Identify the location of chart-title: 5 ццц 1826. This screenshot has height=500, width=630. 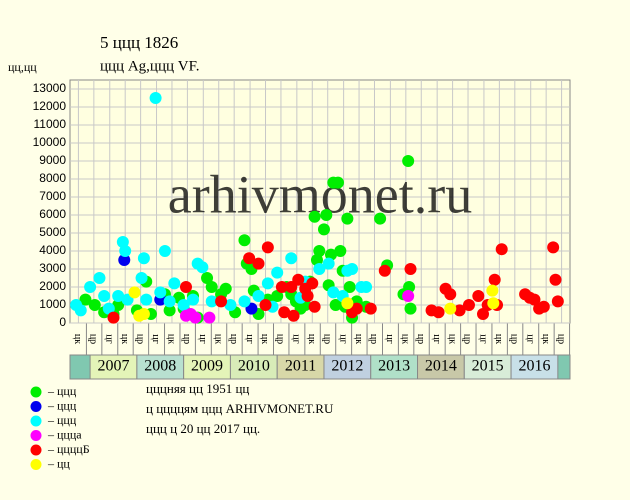
(139, 42).